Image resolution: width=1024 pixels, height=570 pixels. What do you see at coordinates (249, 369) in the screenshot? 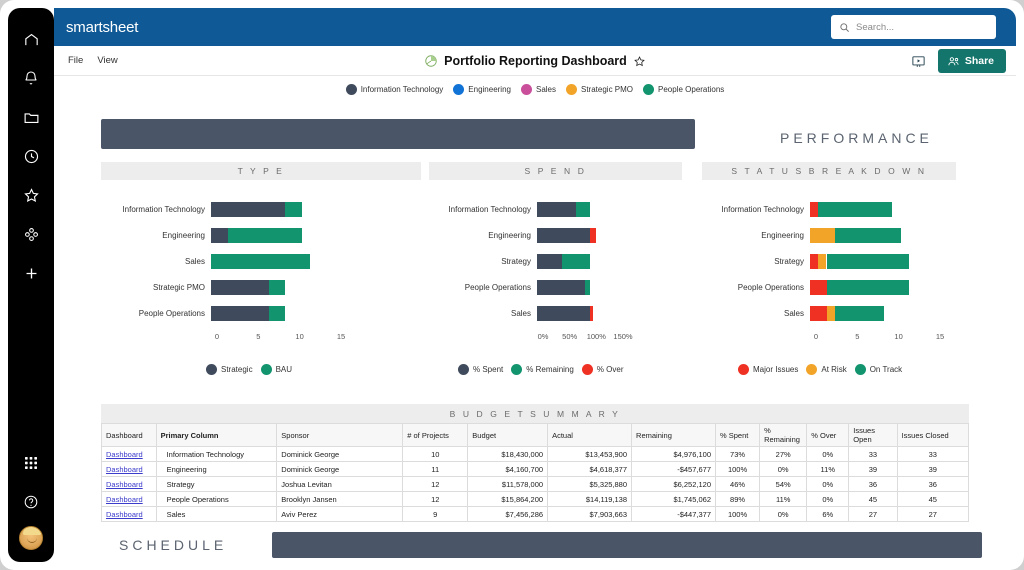
I see `type-chart-legend: Strategic BAU` at bounding box center [249, 369].